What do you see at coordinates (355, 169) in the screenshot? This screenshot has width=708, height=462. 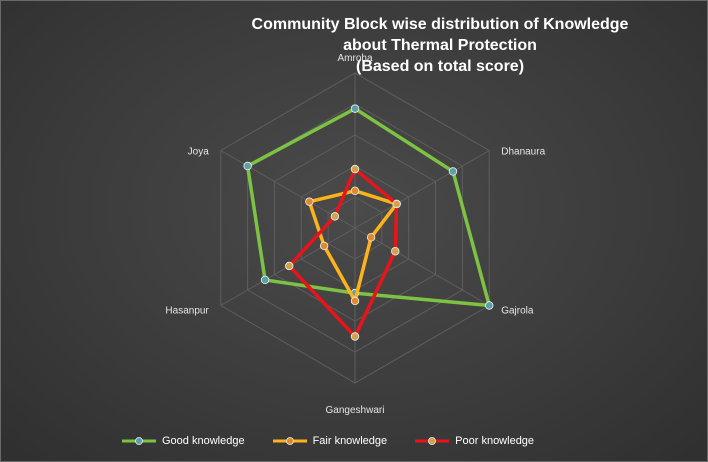 I see `data-point-poor-knowledge-amroha` at bounding box center [355, 169].